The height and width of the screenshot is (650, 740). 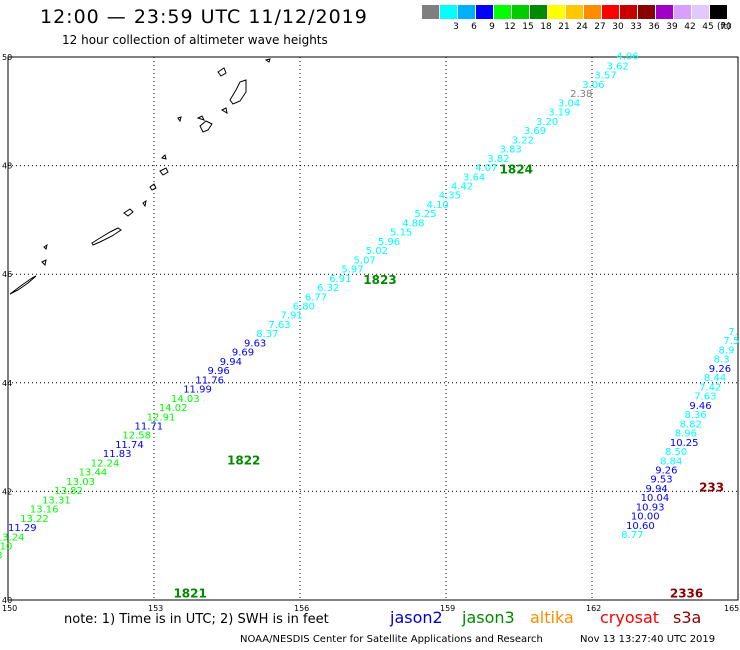 What do you see at coordinates (7, 491) in the screenshot?
I see `latitude-label: 42` at bounding box center [7, 491].